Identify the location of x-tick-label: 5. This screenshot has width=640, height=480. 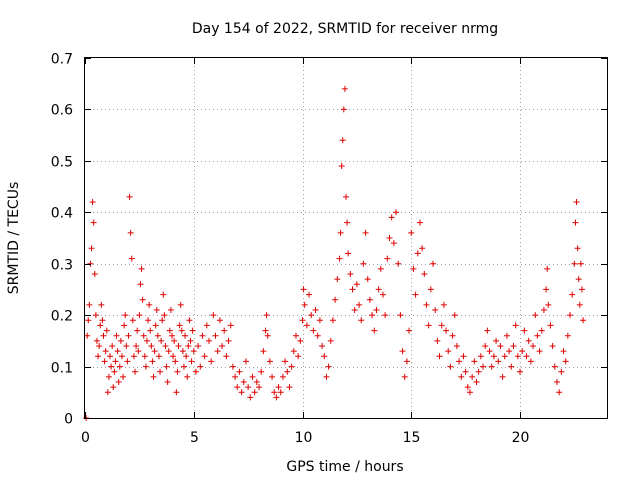
(194, 438).